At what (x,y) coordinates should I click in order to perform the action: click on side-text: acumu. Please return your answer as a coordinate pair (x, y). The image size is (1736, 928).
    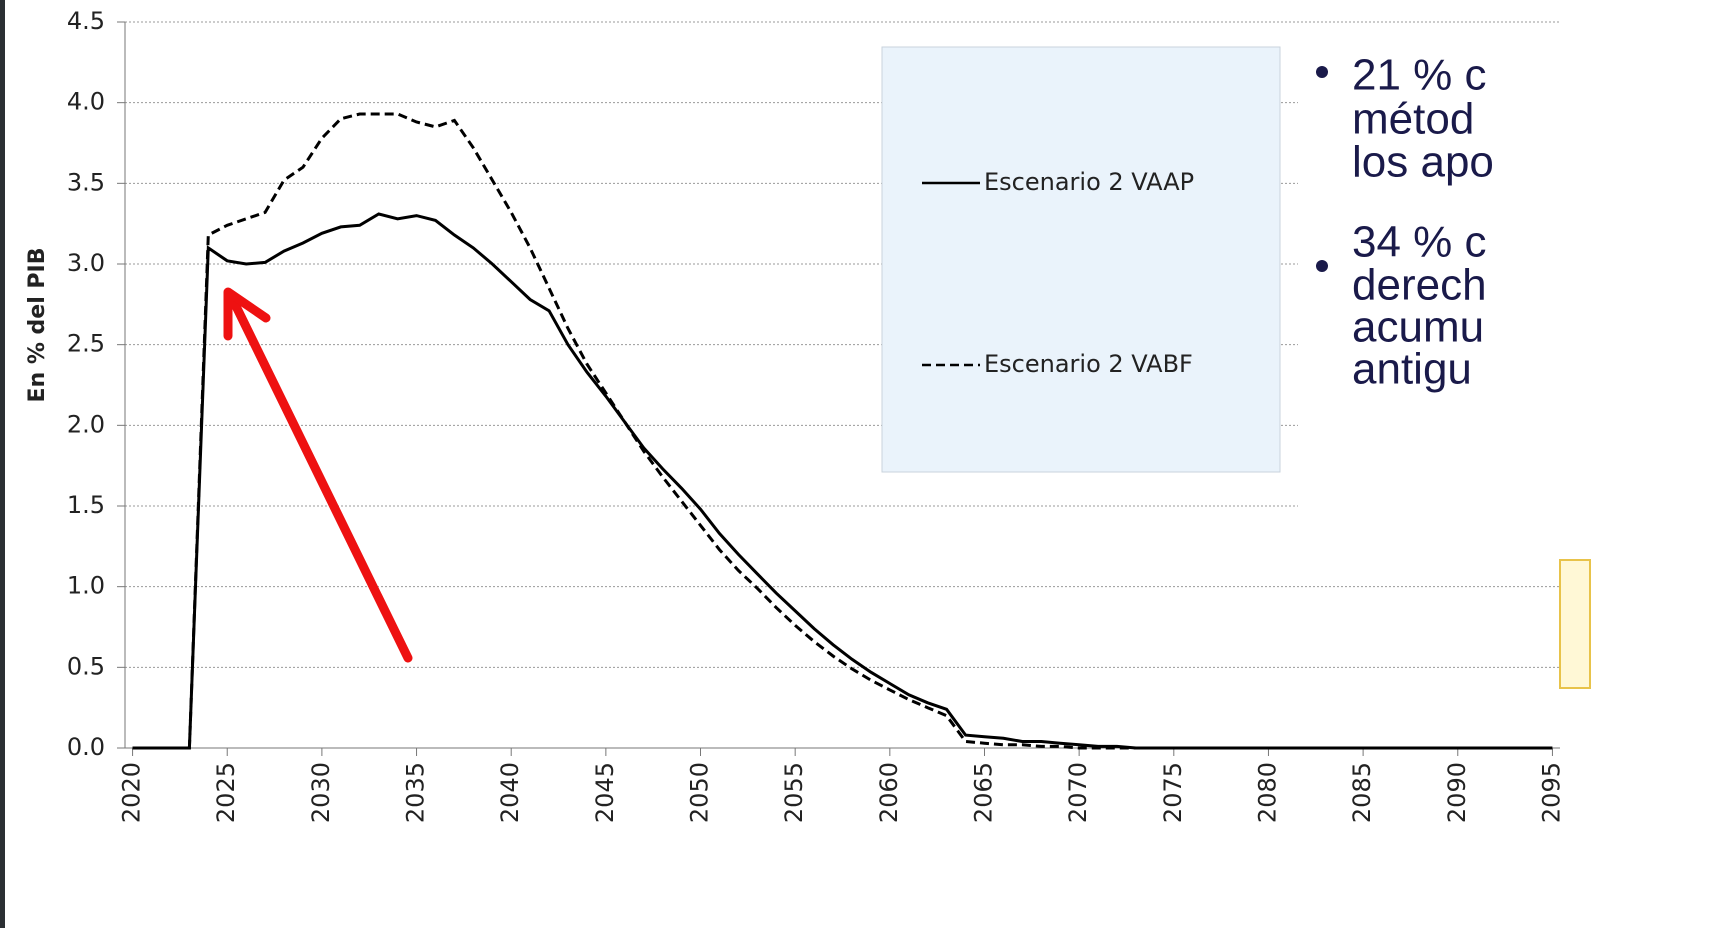
    Looking at the image, I should click on (1418, 327).